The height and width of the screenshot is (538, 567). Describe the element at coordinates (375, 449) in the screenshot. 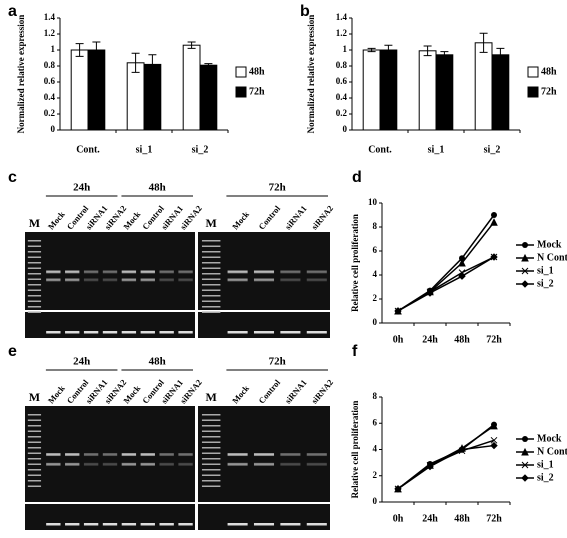

I see `y-tick-label: 4` at that location.